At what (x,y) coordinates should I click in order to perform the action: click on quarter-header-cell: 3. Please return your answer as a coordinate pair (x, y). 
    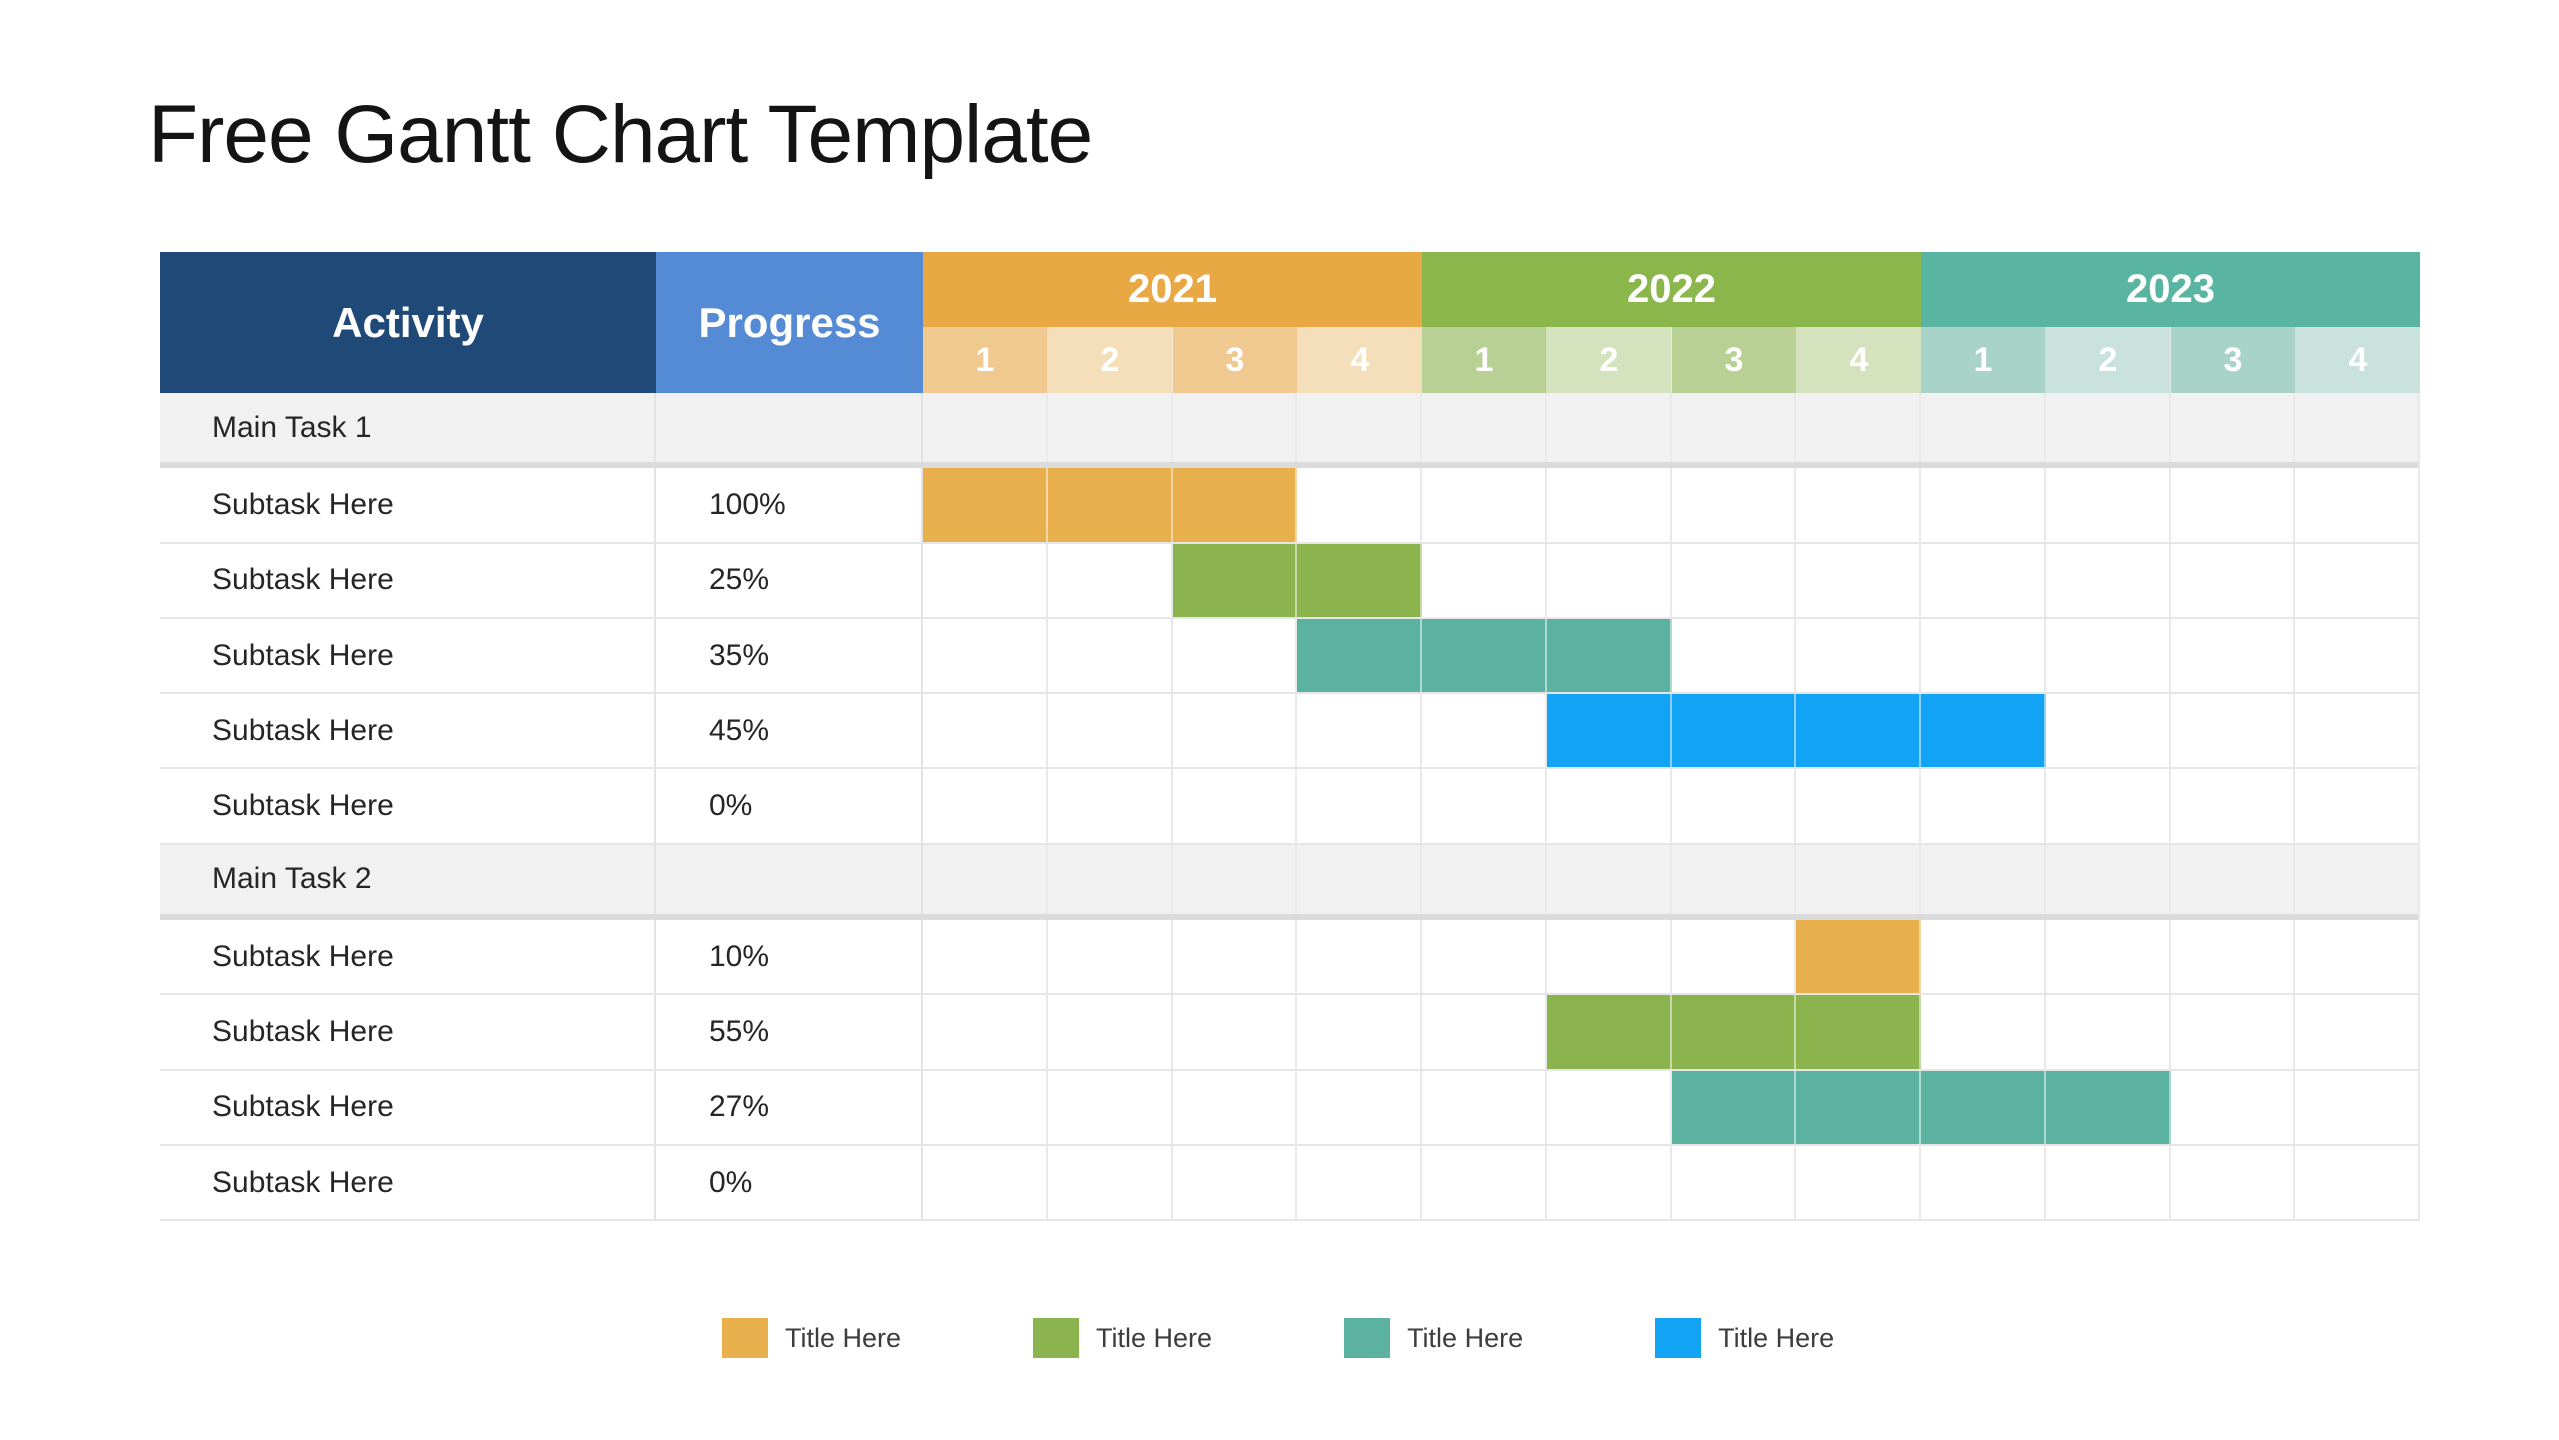
    Looking at the image, I should click on (2233, 360).